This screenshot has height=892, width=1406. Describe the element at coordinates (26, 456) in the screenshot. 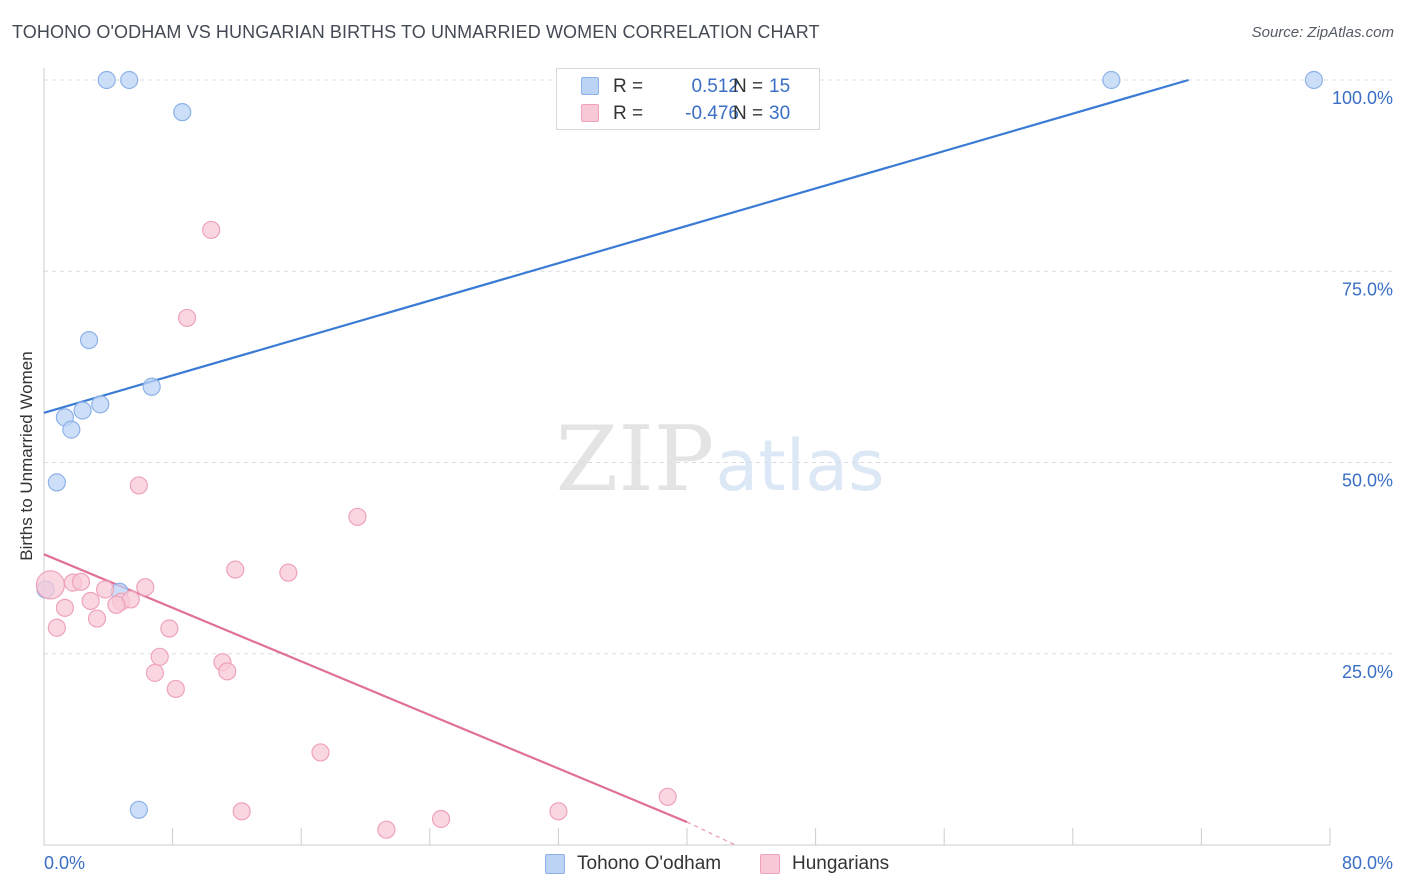

I see `y-axis-label: Births to Unmarried Women` at that location.